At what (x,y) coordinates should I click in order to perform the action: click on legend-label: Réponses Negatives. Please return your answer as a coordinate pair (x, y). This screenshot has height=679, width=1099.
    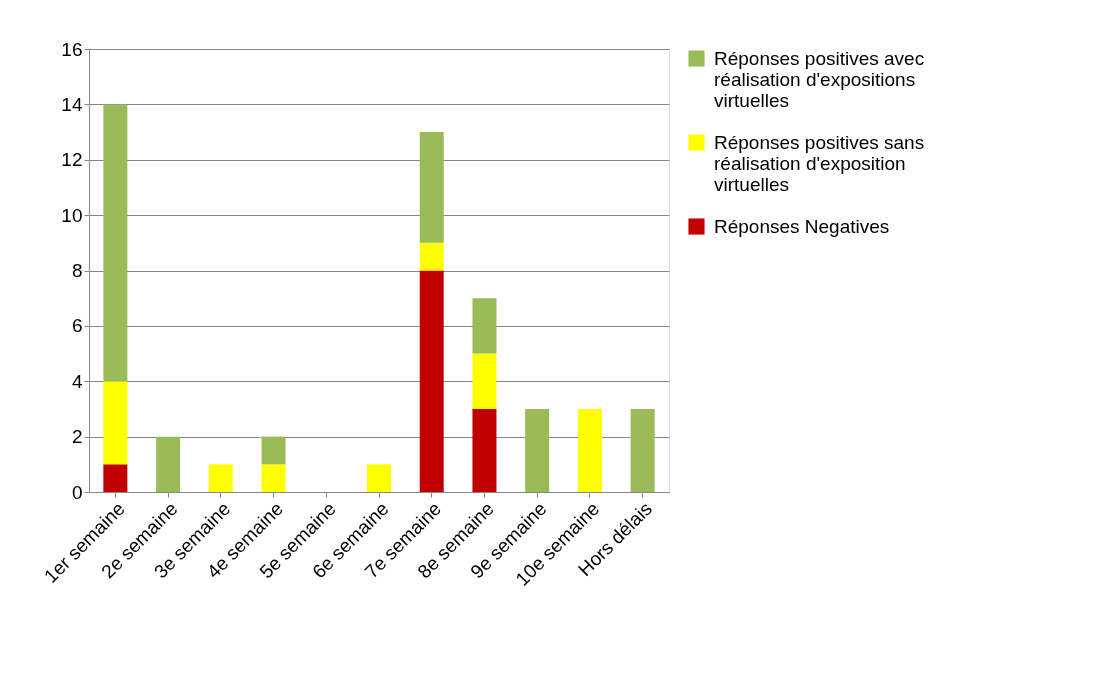
    Looking at the image, I should click on (802, 226).